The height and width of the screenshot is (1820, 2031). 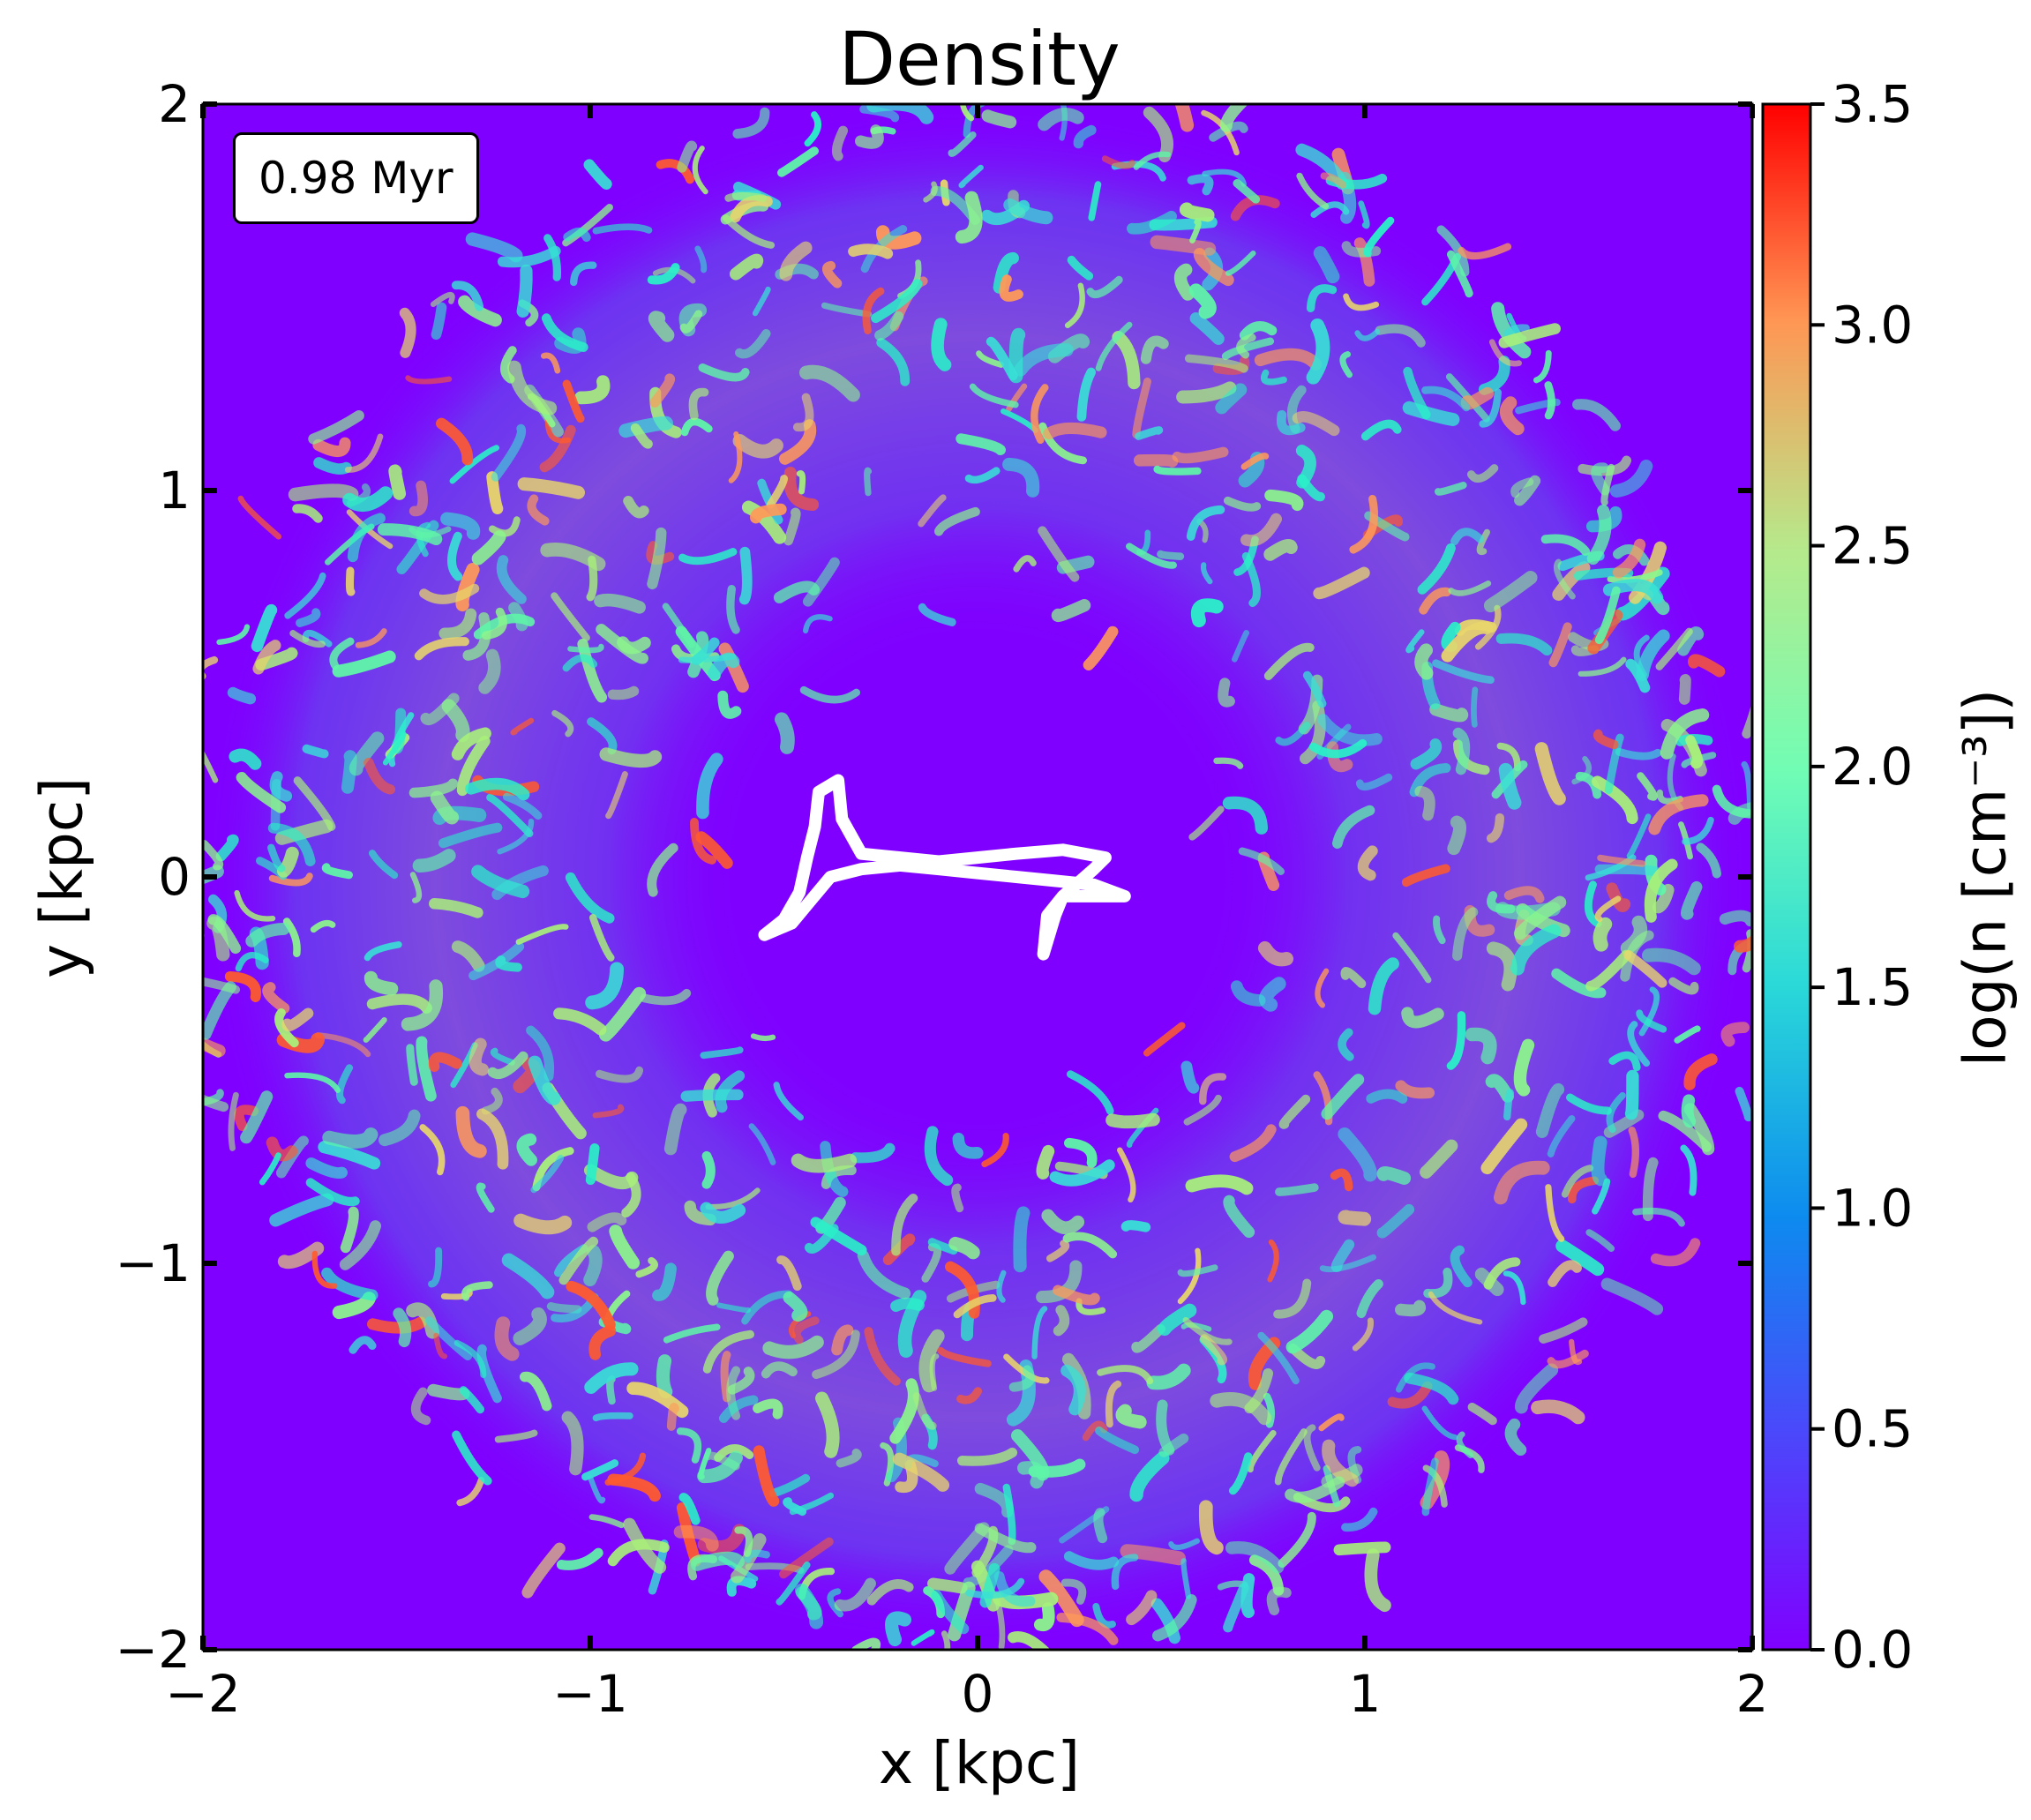 What do you see at coordinates (980, 1763) in the screenshot?
I see `x-axis-label: x [kpc]` at bounding box center [980, 1763].